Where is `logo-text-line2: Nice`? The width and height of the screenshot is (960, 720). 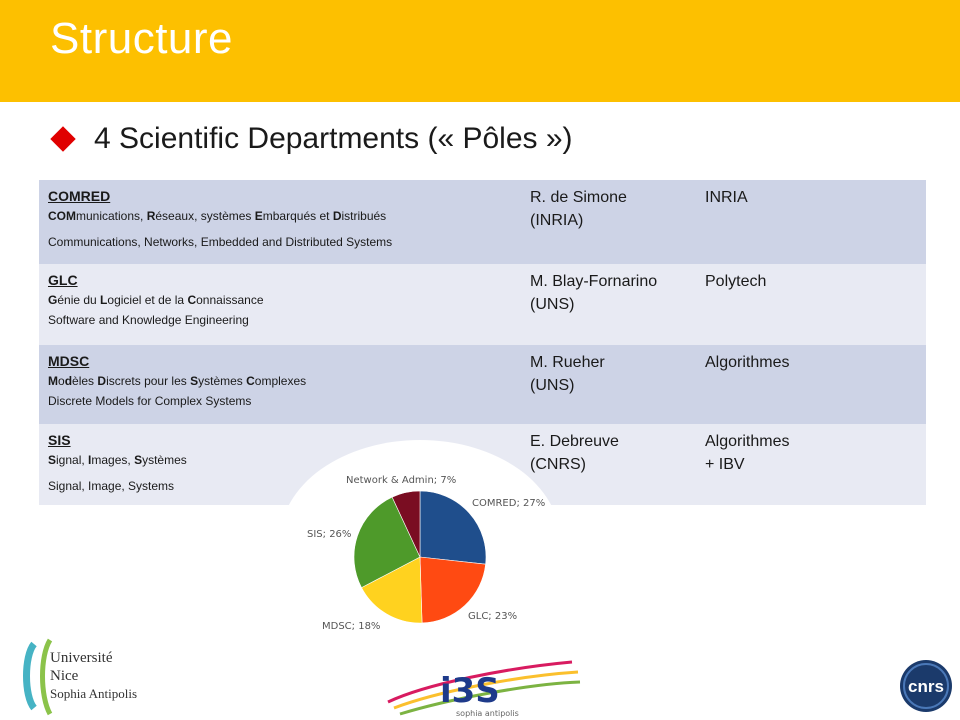
logo-text-line2: Nice is located at coordinates (64, 676).